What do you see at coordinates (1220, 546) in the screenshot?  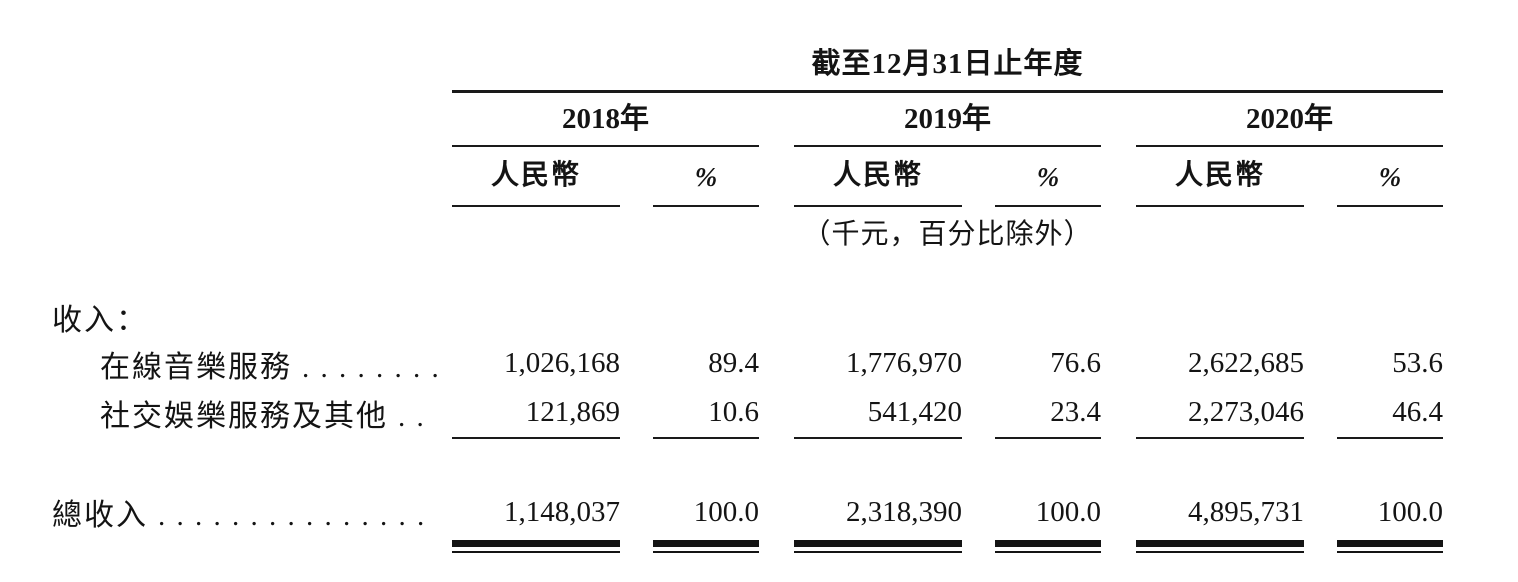 I see `total-double-rule-2020-rmb` at bounding box center [1220, 546].